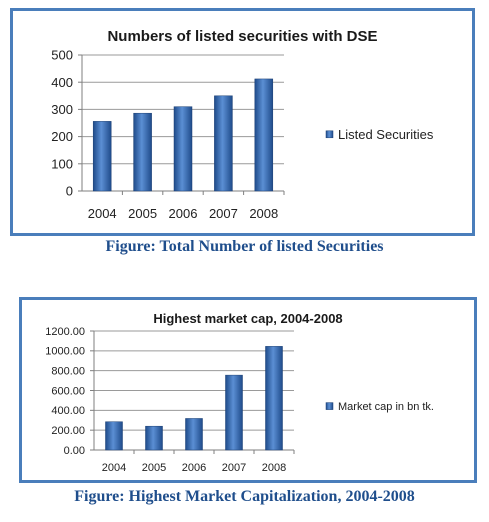  What do you see at coordinates (65, 352) in the screenshot?
I see `y-tick-label: 1000.00` at bounding box center [65, 352].